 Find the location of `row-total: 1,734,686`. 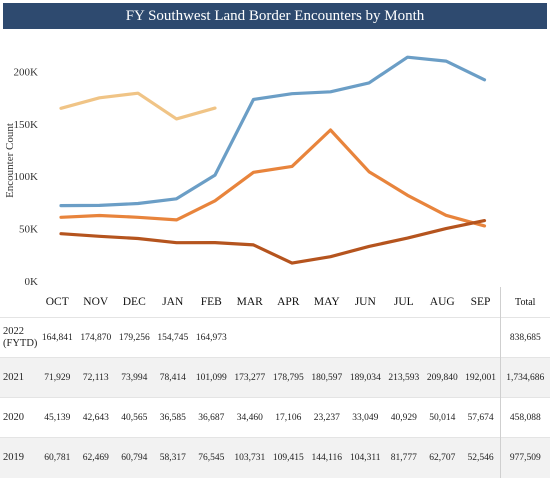

row-total: 1,734,686 is located at coordinates (524, 377).